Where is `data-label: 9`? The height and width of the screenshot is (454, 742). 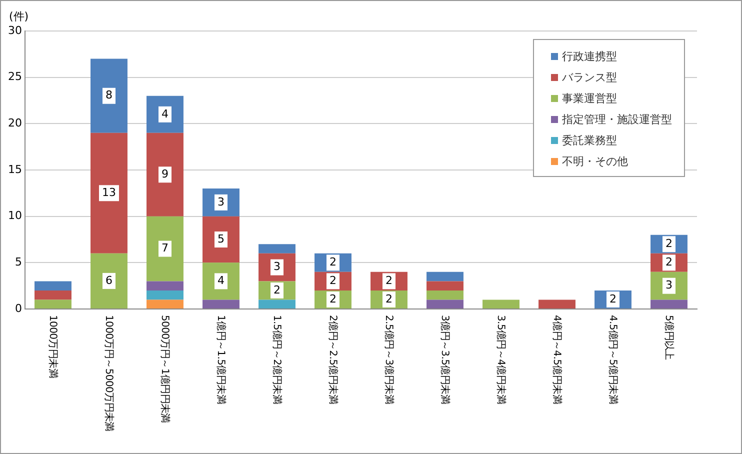 data-label: 9 is located at coordinates (165, 173).